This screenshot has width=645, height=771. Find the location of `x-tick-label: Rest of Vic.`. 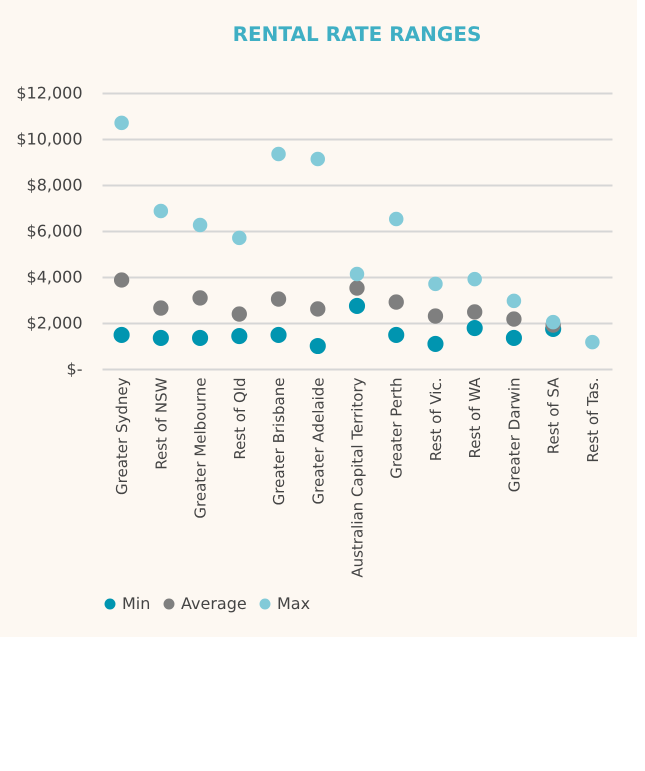

x-tick-label: Rest of Vic. is located at coordinates (435, 420).